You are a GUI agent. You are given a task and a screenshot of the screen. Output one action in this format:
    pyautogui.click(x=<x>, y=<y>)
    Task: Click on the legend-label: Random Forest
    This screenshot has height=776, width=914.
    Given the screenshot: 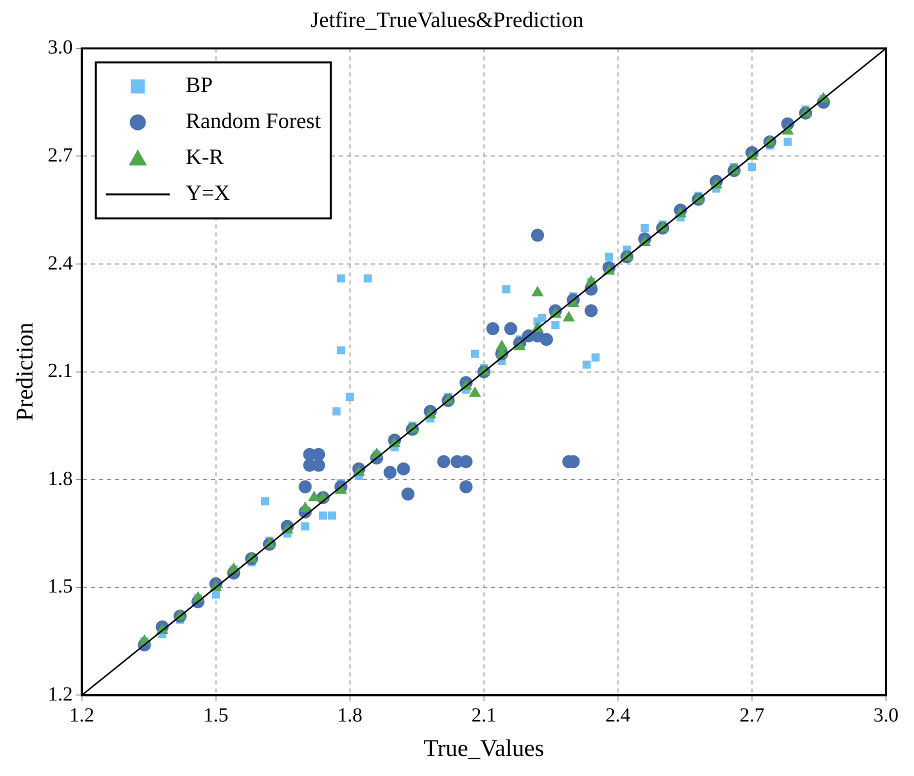 What is the action you would take?
    pyautogui.click(x=253, y=121)
    